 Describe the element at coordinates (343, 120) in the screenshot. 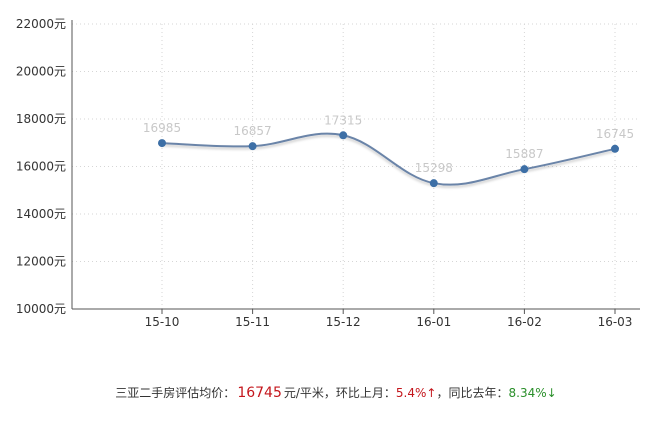

I see `data-label: 17315` at that location.